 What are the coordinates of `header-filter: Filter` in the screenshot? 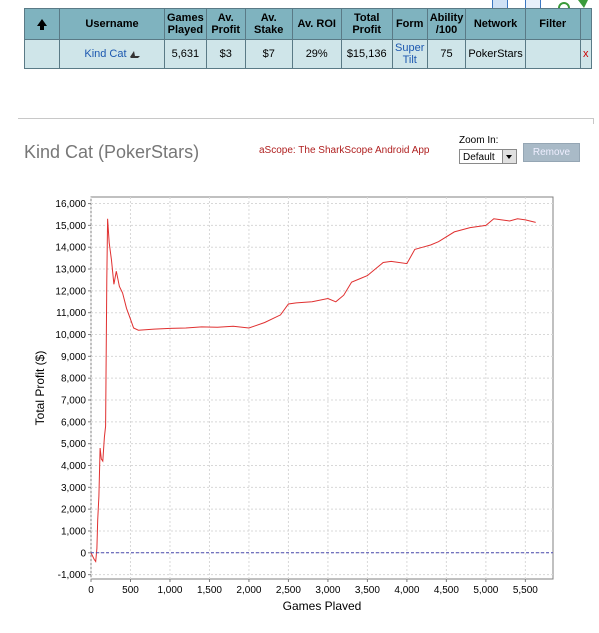 It's located at (552, 24).